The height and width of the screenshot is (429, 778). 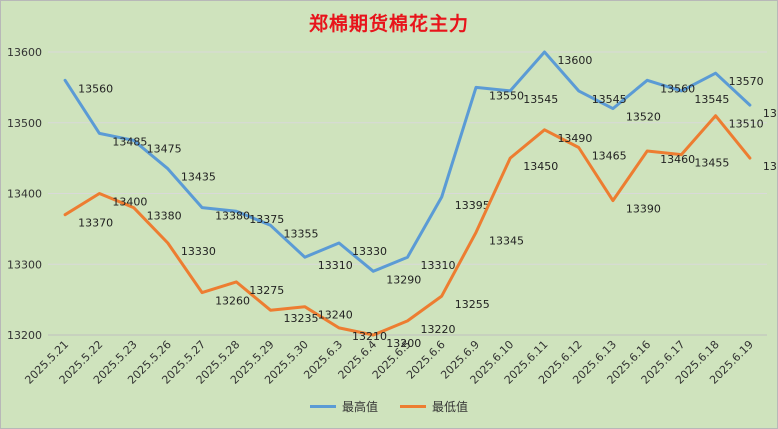 I want to click on data-label: 13490, so click(x=574, y=138).